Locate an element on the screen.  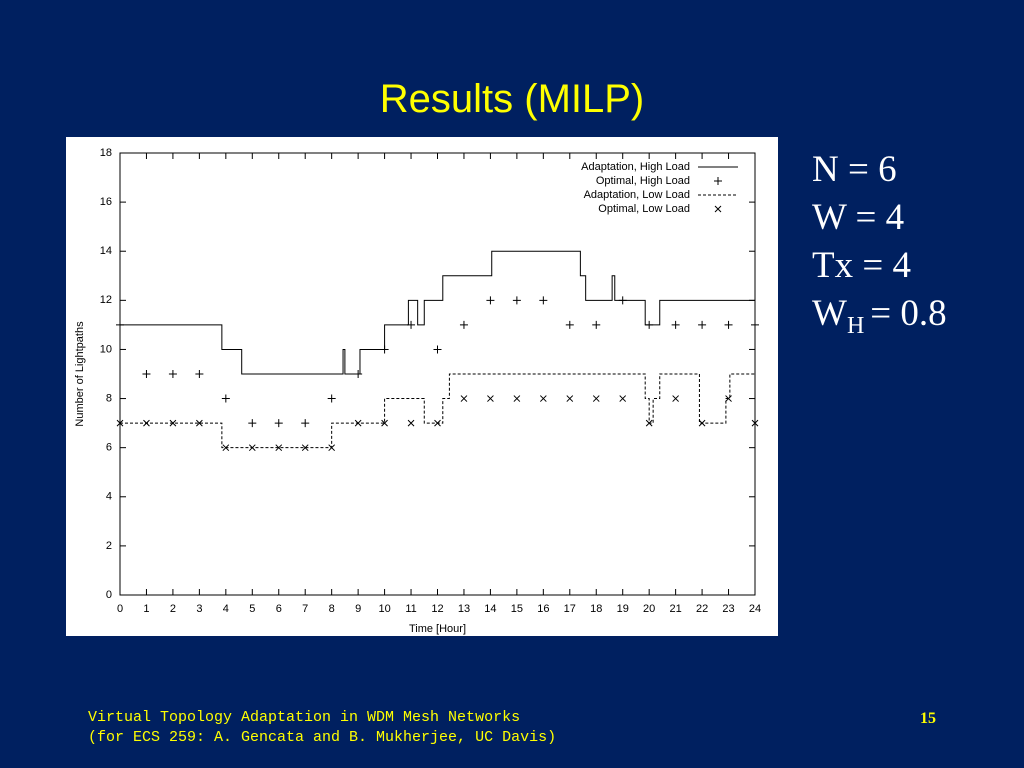
y-tick-label: 0 is located at coordinates (109, 595).